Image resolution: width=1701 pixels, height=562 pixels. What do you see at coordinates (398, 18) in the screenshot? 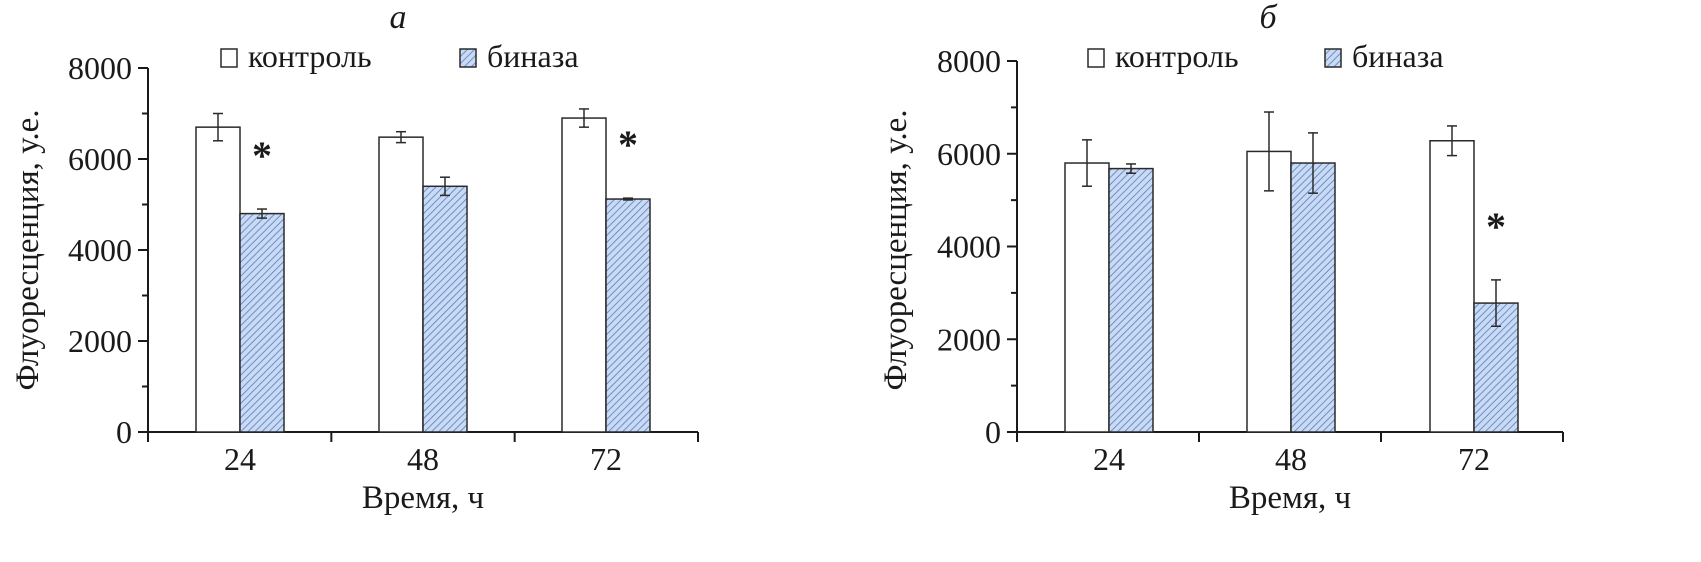
I see `panel-label: а` at bounding box center [398, 18].